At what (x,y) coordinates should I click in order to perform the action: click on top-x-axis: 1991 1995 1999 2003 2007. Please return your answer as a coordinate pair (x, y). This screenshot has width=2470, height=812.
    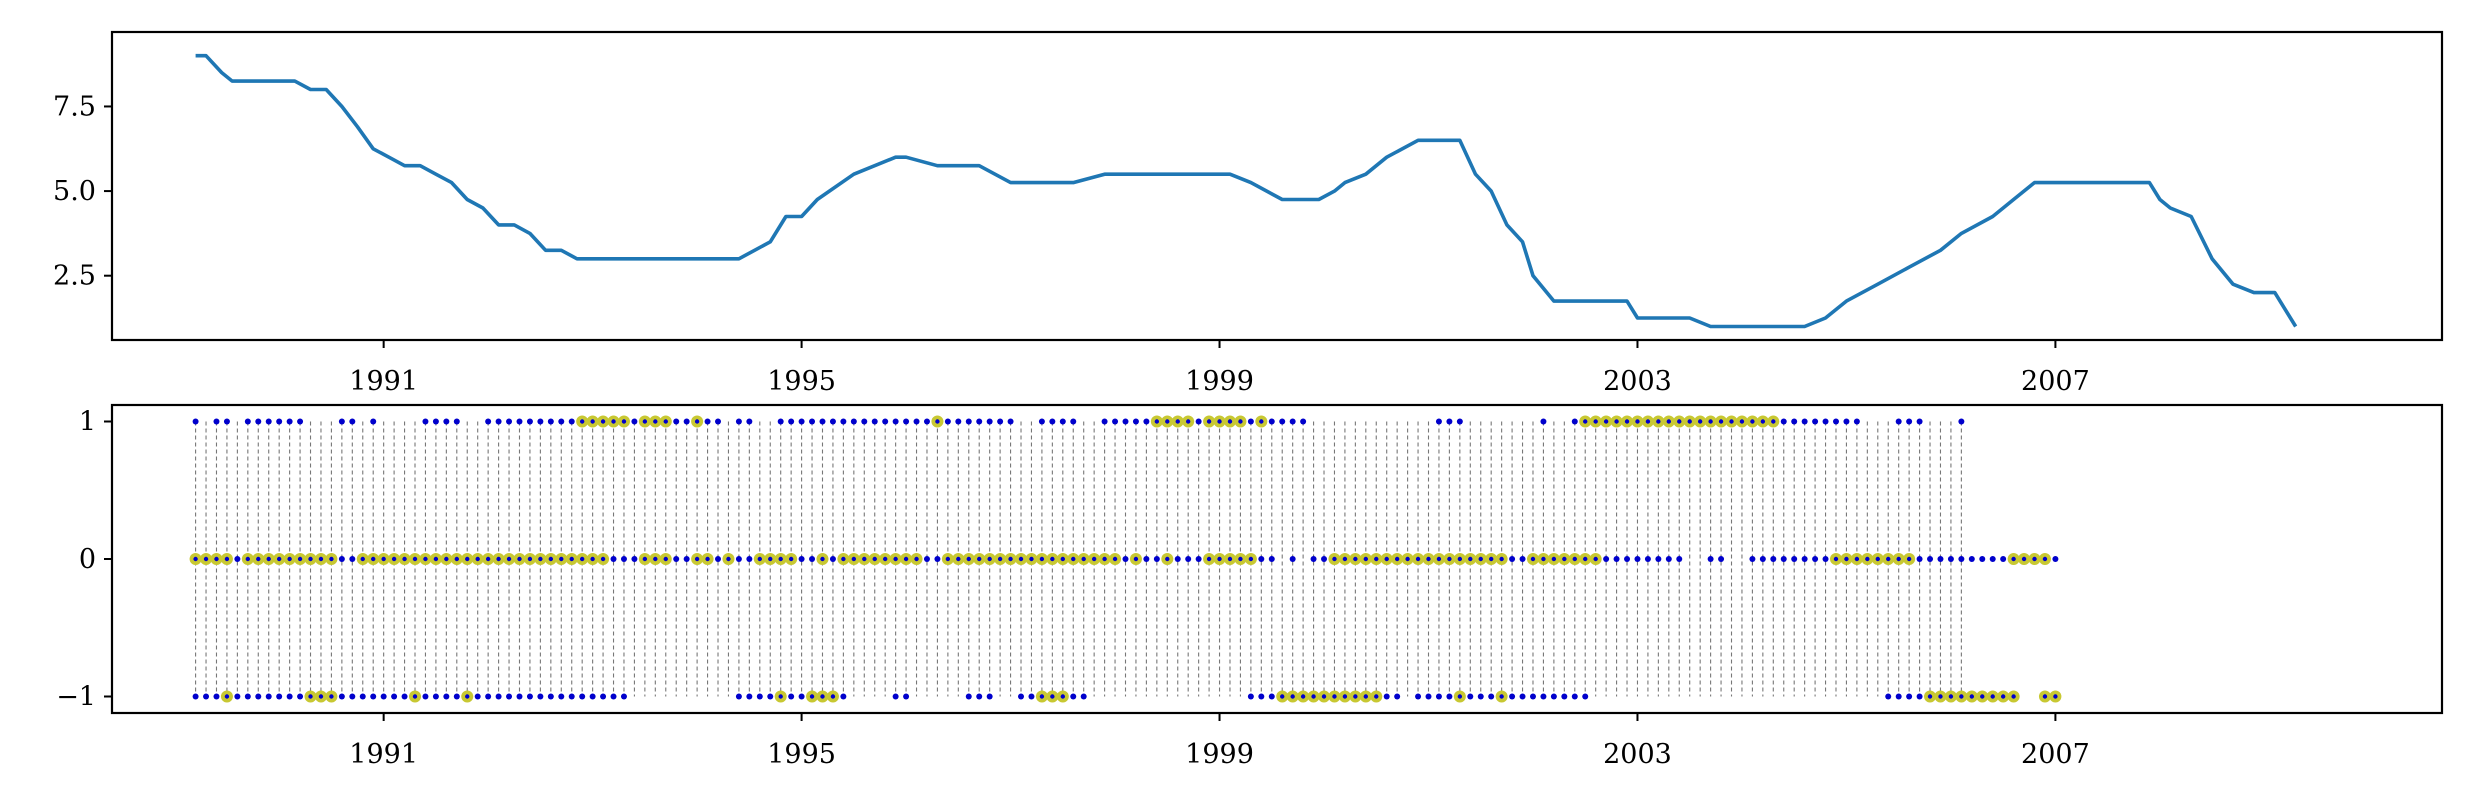
    Looking at the image, I should click on (1219, 368).